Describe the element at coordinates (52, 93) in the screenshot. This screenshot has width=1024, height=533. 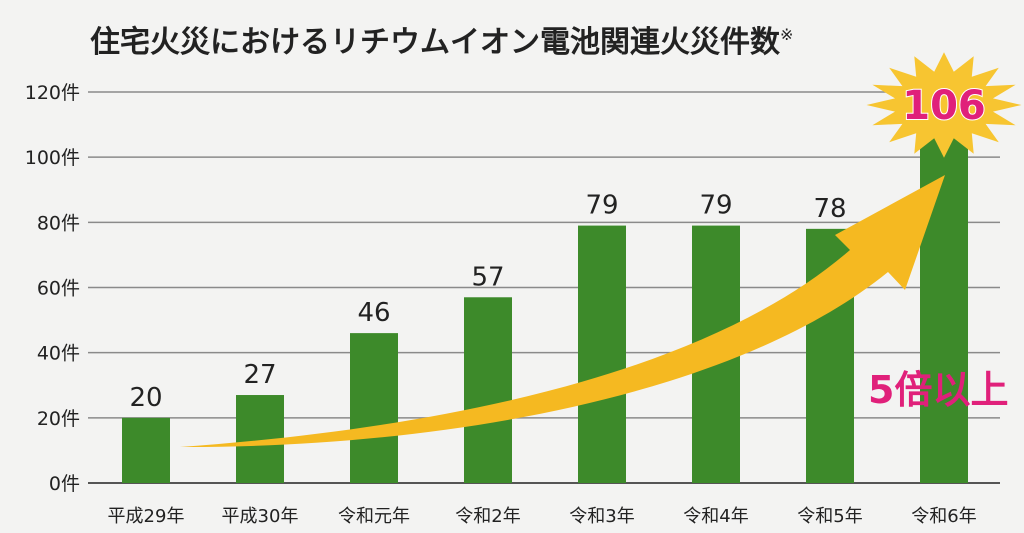
I see `y-tick-label: 120件` at that location.